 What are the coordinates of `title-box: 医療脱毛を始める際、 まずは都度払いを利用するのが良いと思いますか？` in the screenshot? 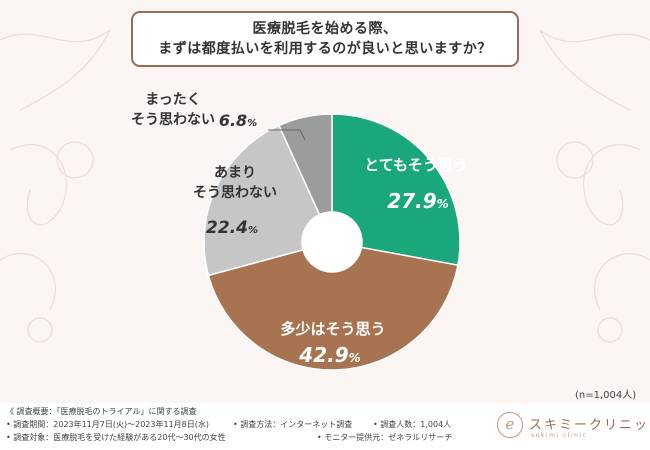 It's located at (325, 39).